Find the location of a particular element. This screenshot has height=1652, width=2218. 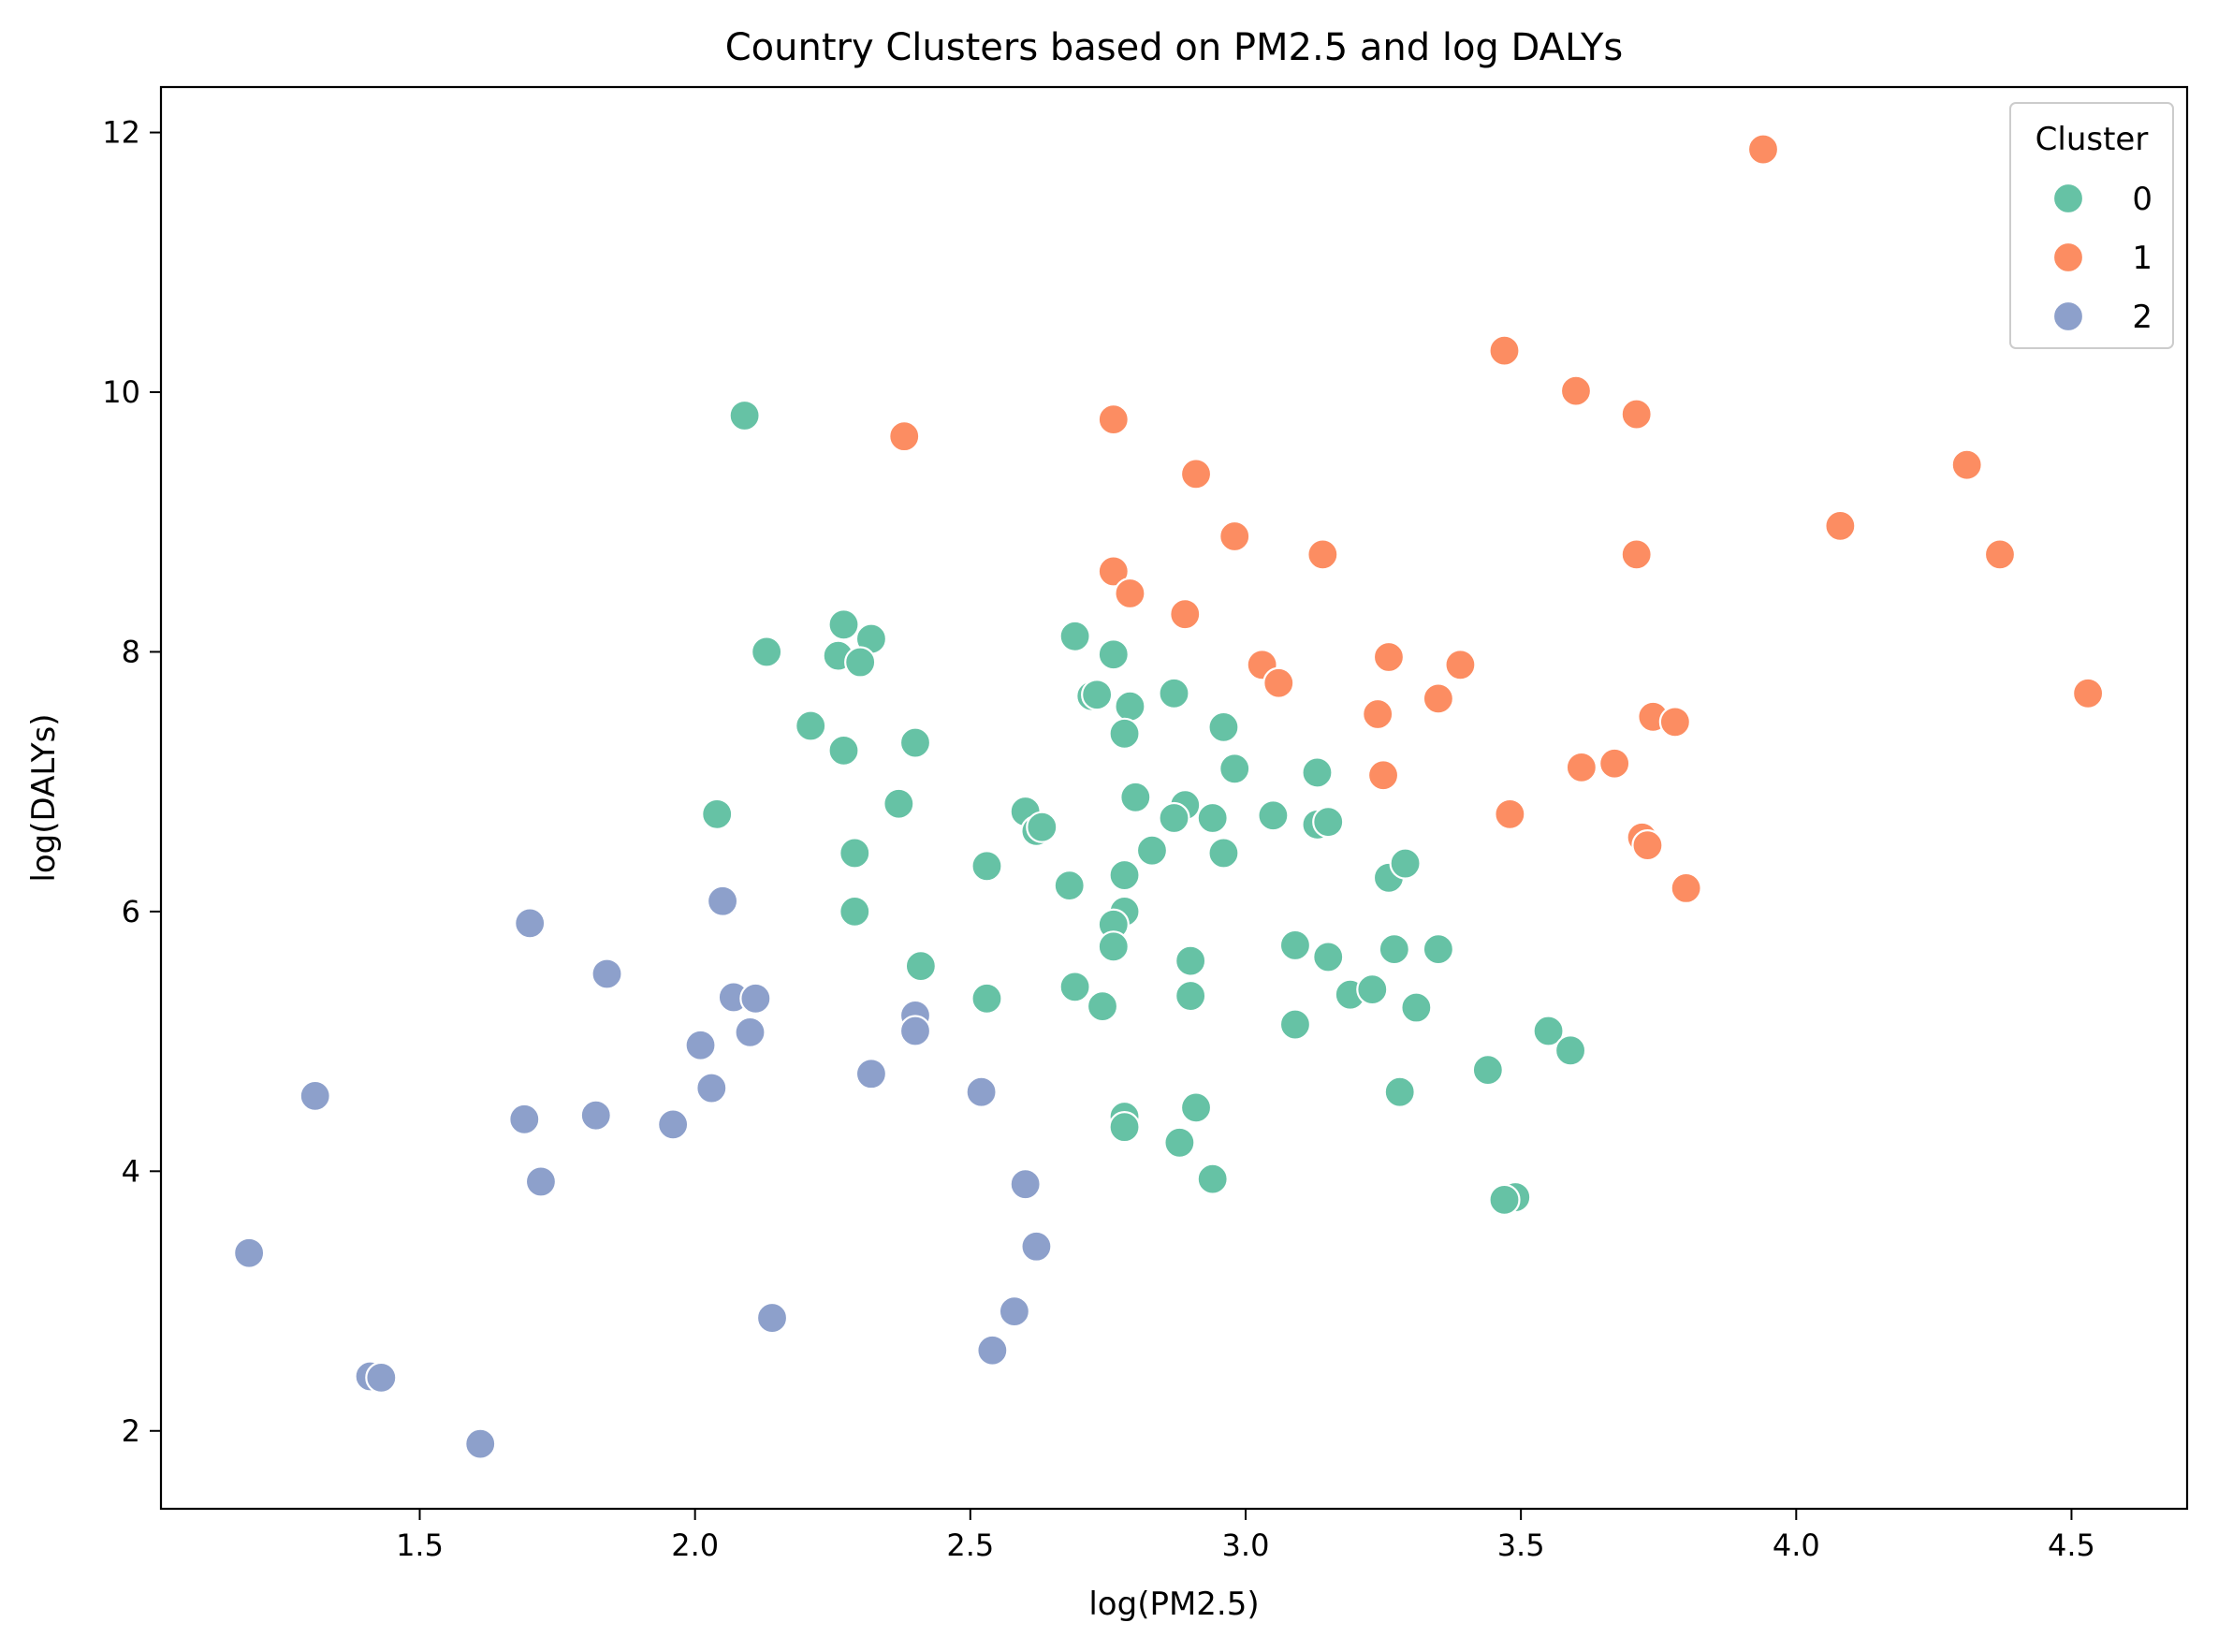

legend-label-2: 2 is located at coordinates (2142, 318).